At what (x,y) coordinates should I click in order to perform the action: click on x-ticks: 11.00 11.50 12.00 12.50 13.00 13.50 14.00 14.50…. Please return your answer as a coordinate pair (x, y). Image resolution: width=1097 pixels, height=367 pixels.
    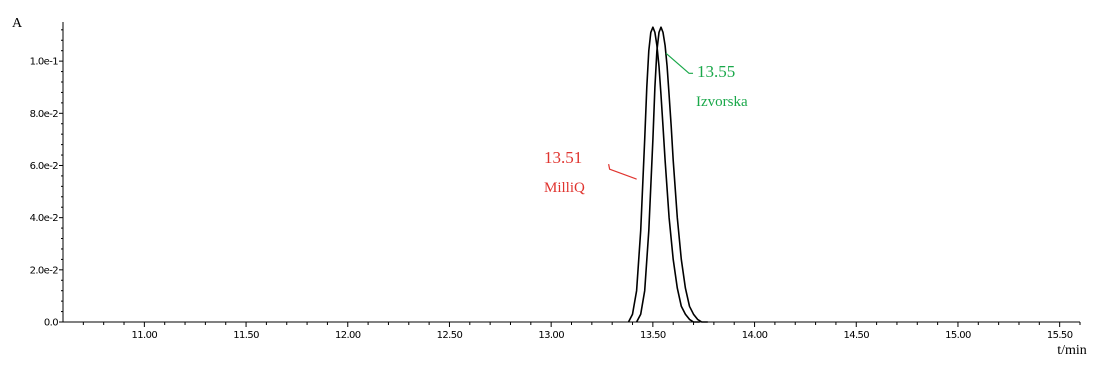
    Looking at the image, I should click on (581, 331).